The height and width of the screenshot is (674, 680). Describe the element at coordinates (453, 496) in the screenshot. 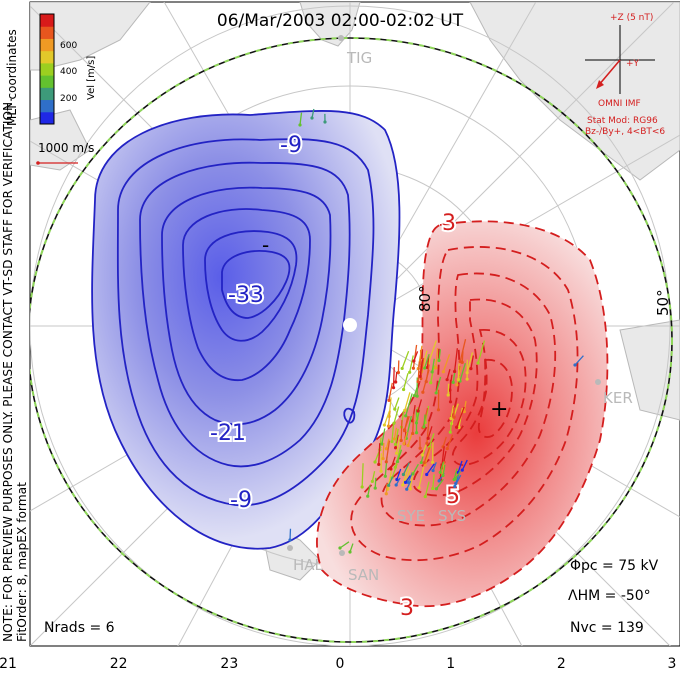

I see `contour-label-mid-pos: 5` at that location.